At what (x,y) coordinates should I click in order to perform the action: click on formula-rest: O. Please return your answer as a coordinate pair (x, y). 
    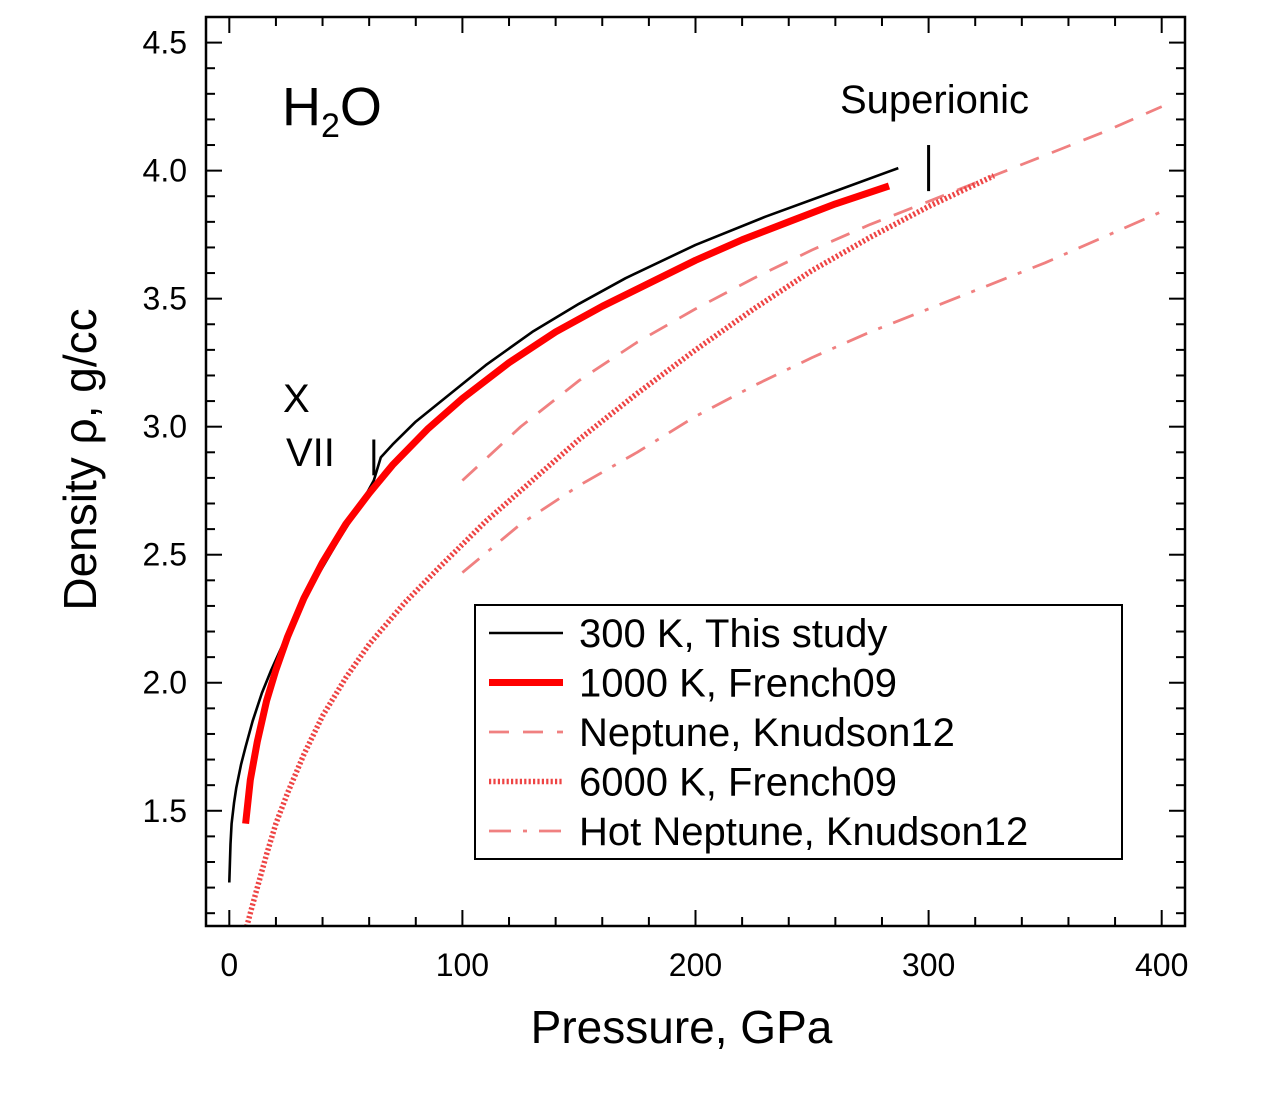
    Looking at the image, I should click on (361, 107).